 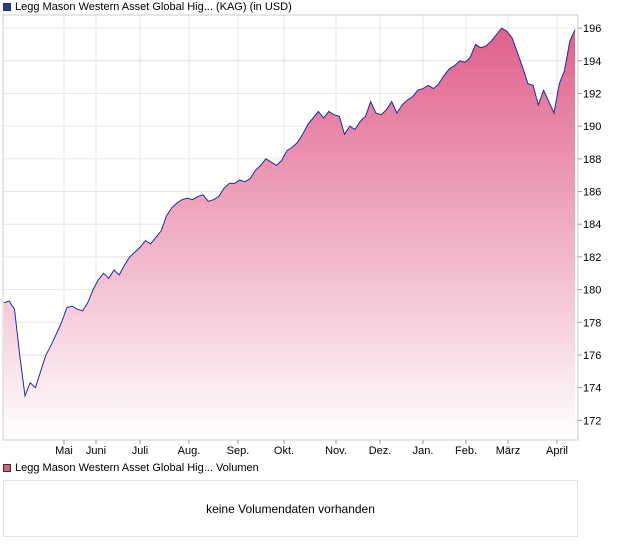 I want to click on x-tick-label: Sep., so click(x=238, y=451).